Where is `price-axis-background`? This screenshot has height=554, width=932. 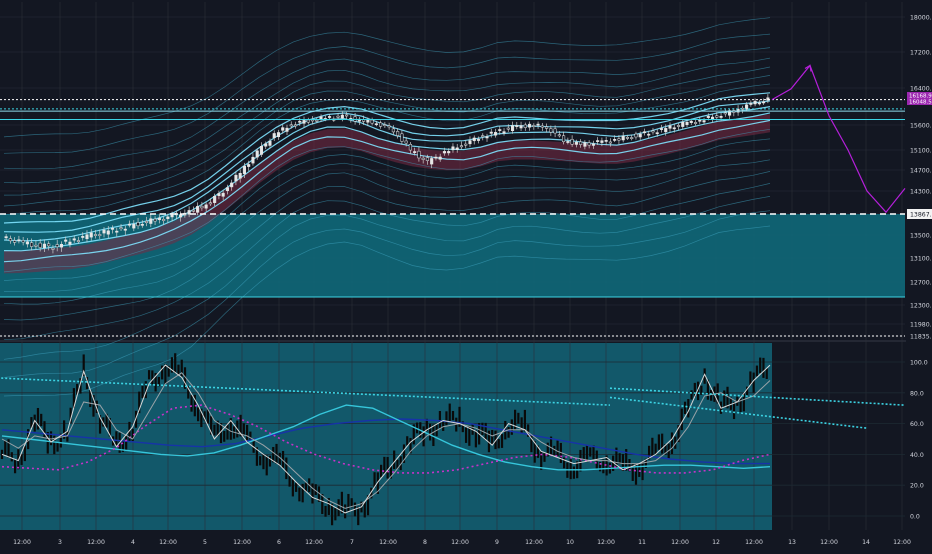 price-axis-background is located at coordinates (919, 275).